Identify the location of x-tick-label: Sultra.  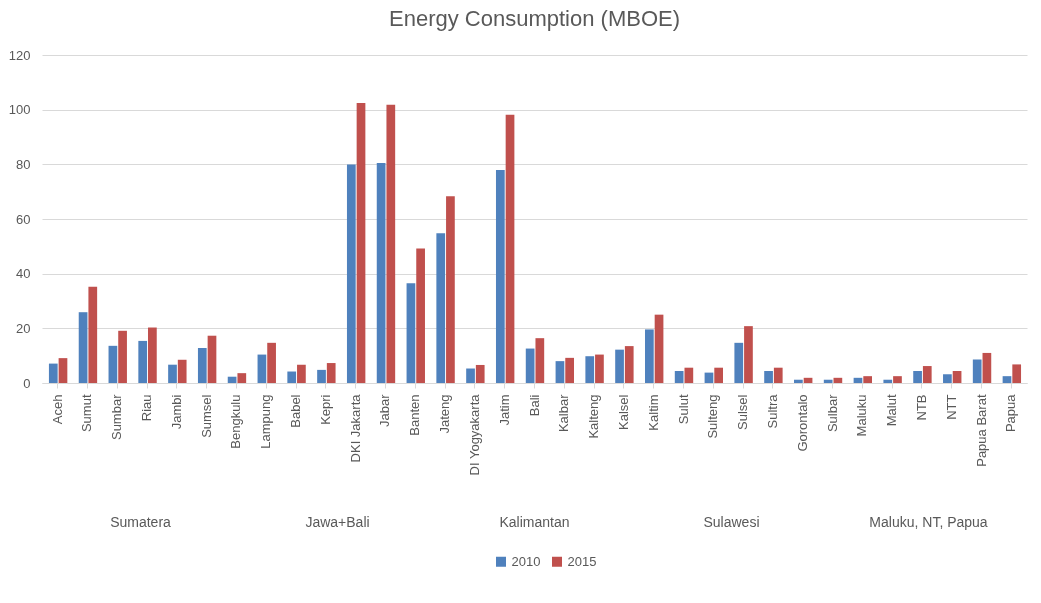
(772, 411).